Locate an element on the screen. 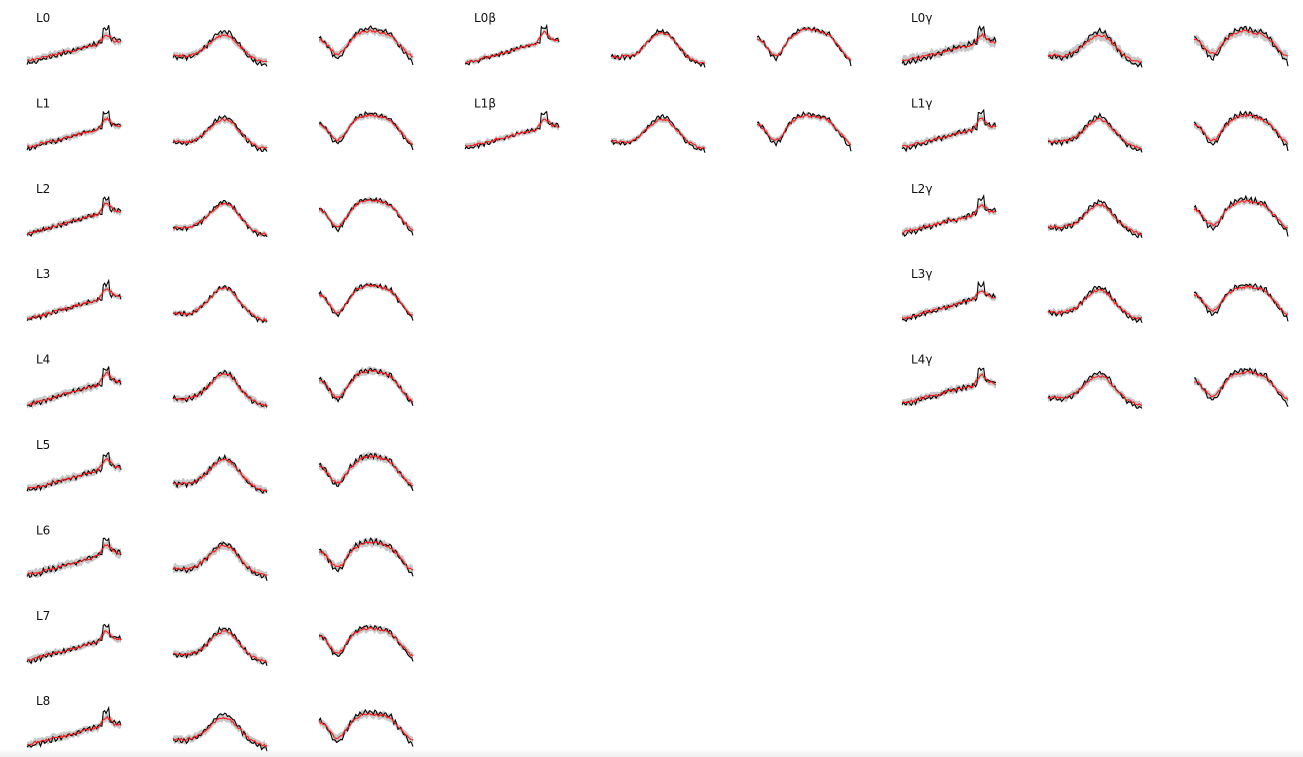 This screenshot has width=1303, height=757. panel-label: L6 is located at coordinates (43, 530).